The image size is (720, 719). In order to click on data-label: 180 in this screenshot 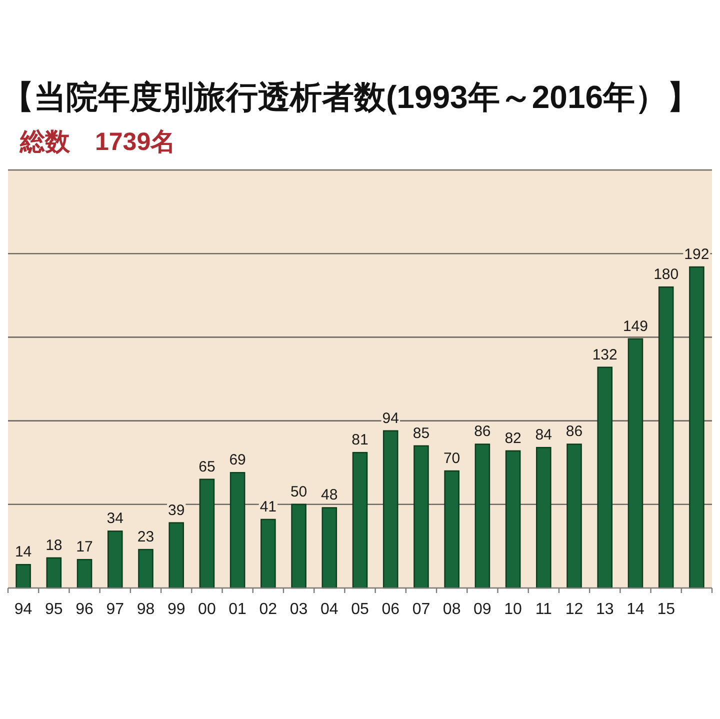, I will do `click(666, 275)`.